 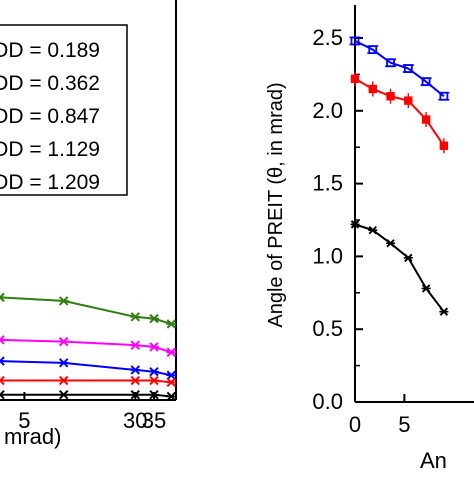 I want to click on y-tick-label: 2.0, so click(x=327, y=110).